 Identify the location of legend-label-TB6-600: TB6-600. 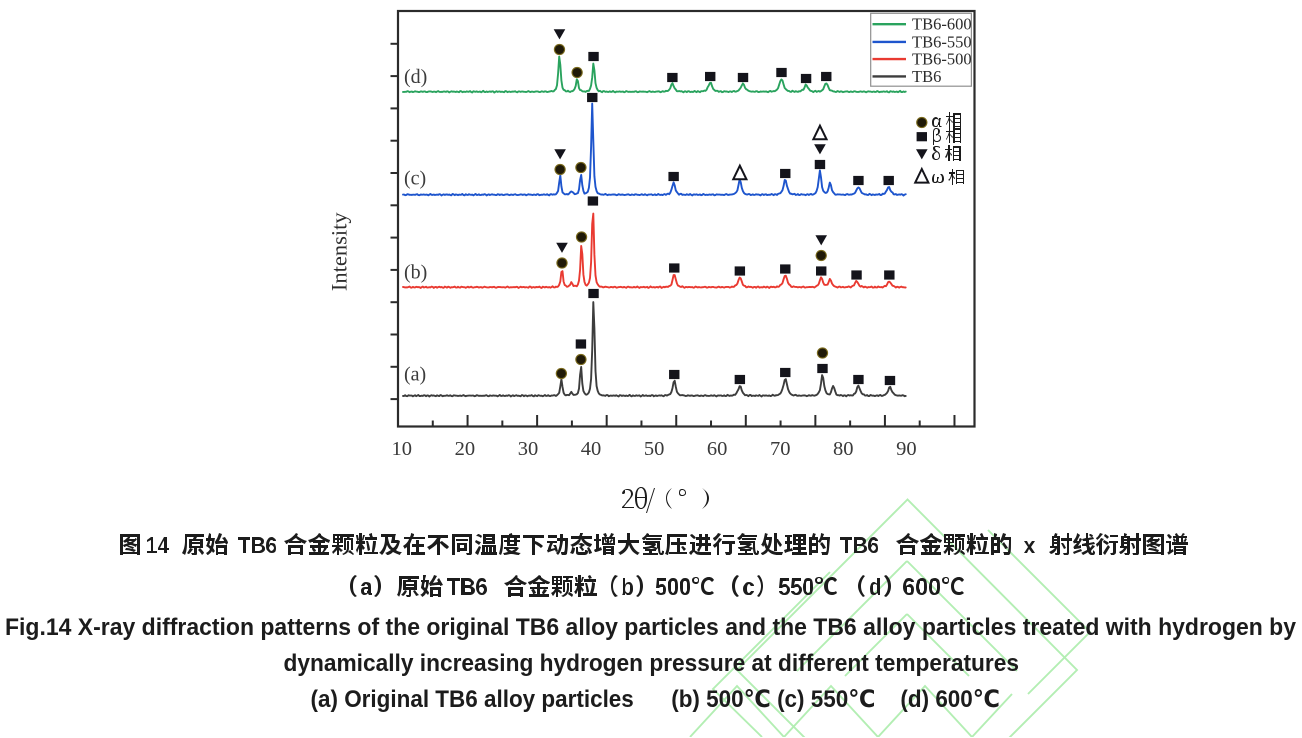
(942, 24).